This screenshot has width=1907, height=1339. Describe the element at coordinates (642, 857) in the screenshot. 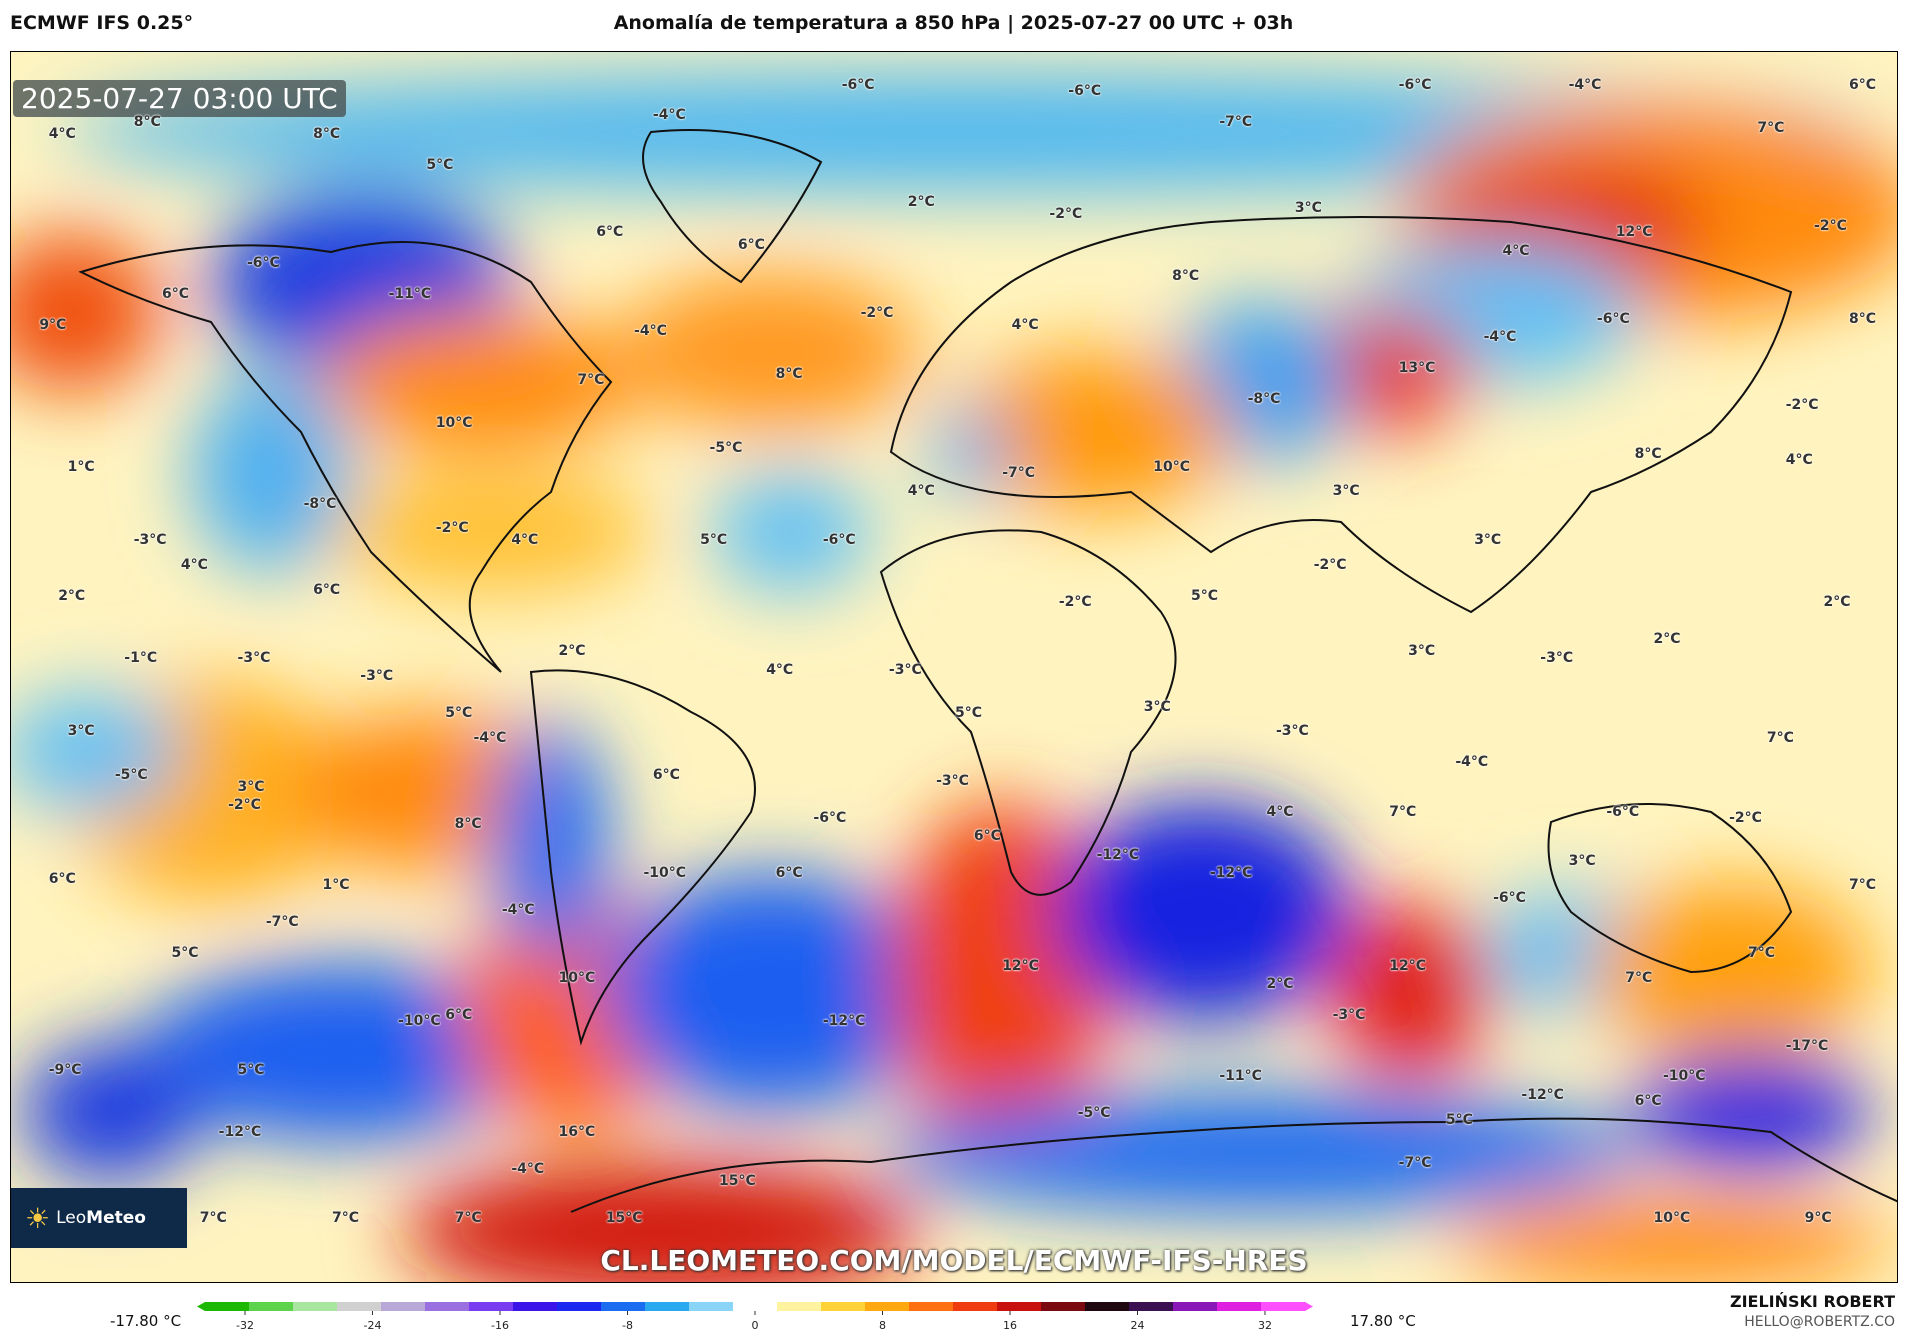

I see `coastline-south-america` at that location.